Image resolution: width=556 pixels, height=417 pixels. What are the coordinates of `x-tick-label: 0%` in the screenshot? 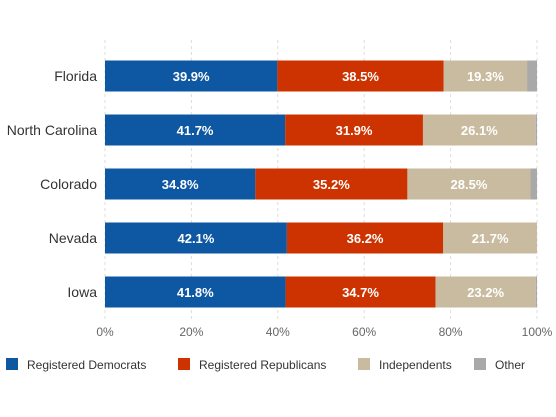 It's located at (105, 332).